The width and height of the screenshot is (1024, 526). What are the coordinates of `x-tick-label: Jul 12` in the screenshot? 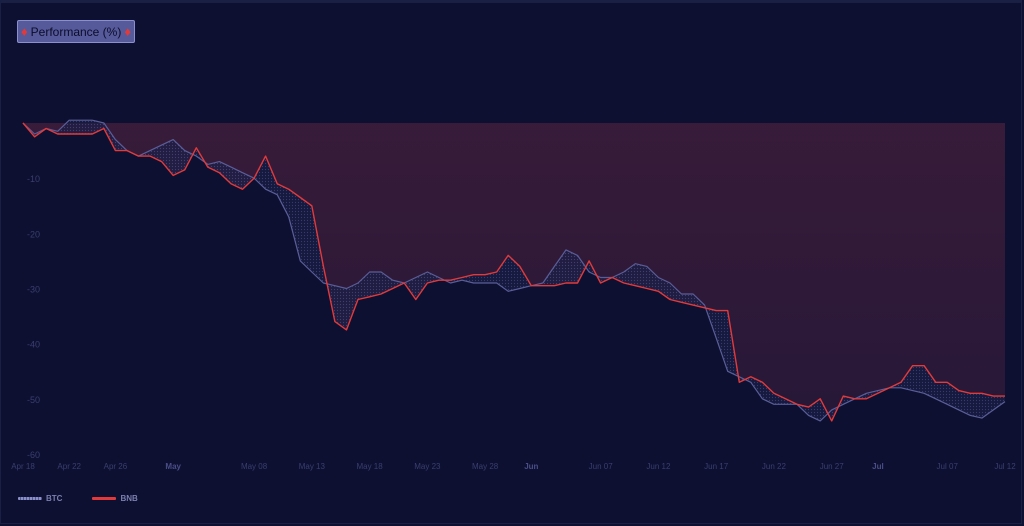 It's located at (1005, 466).